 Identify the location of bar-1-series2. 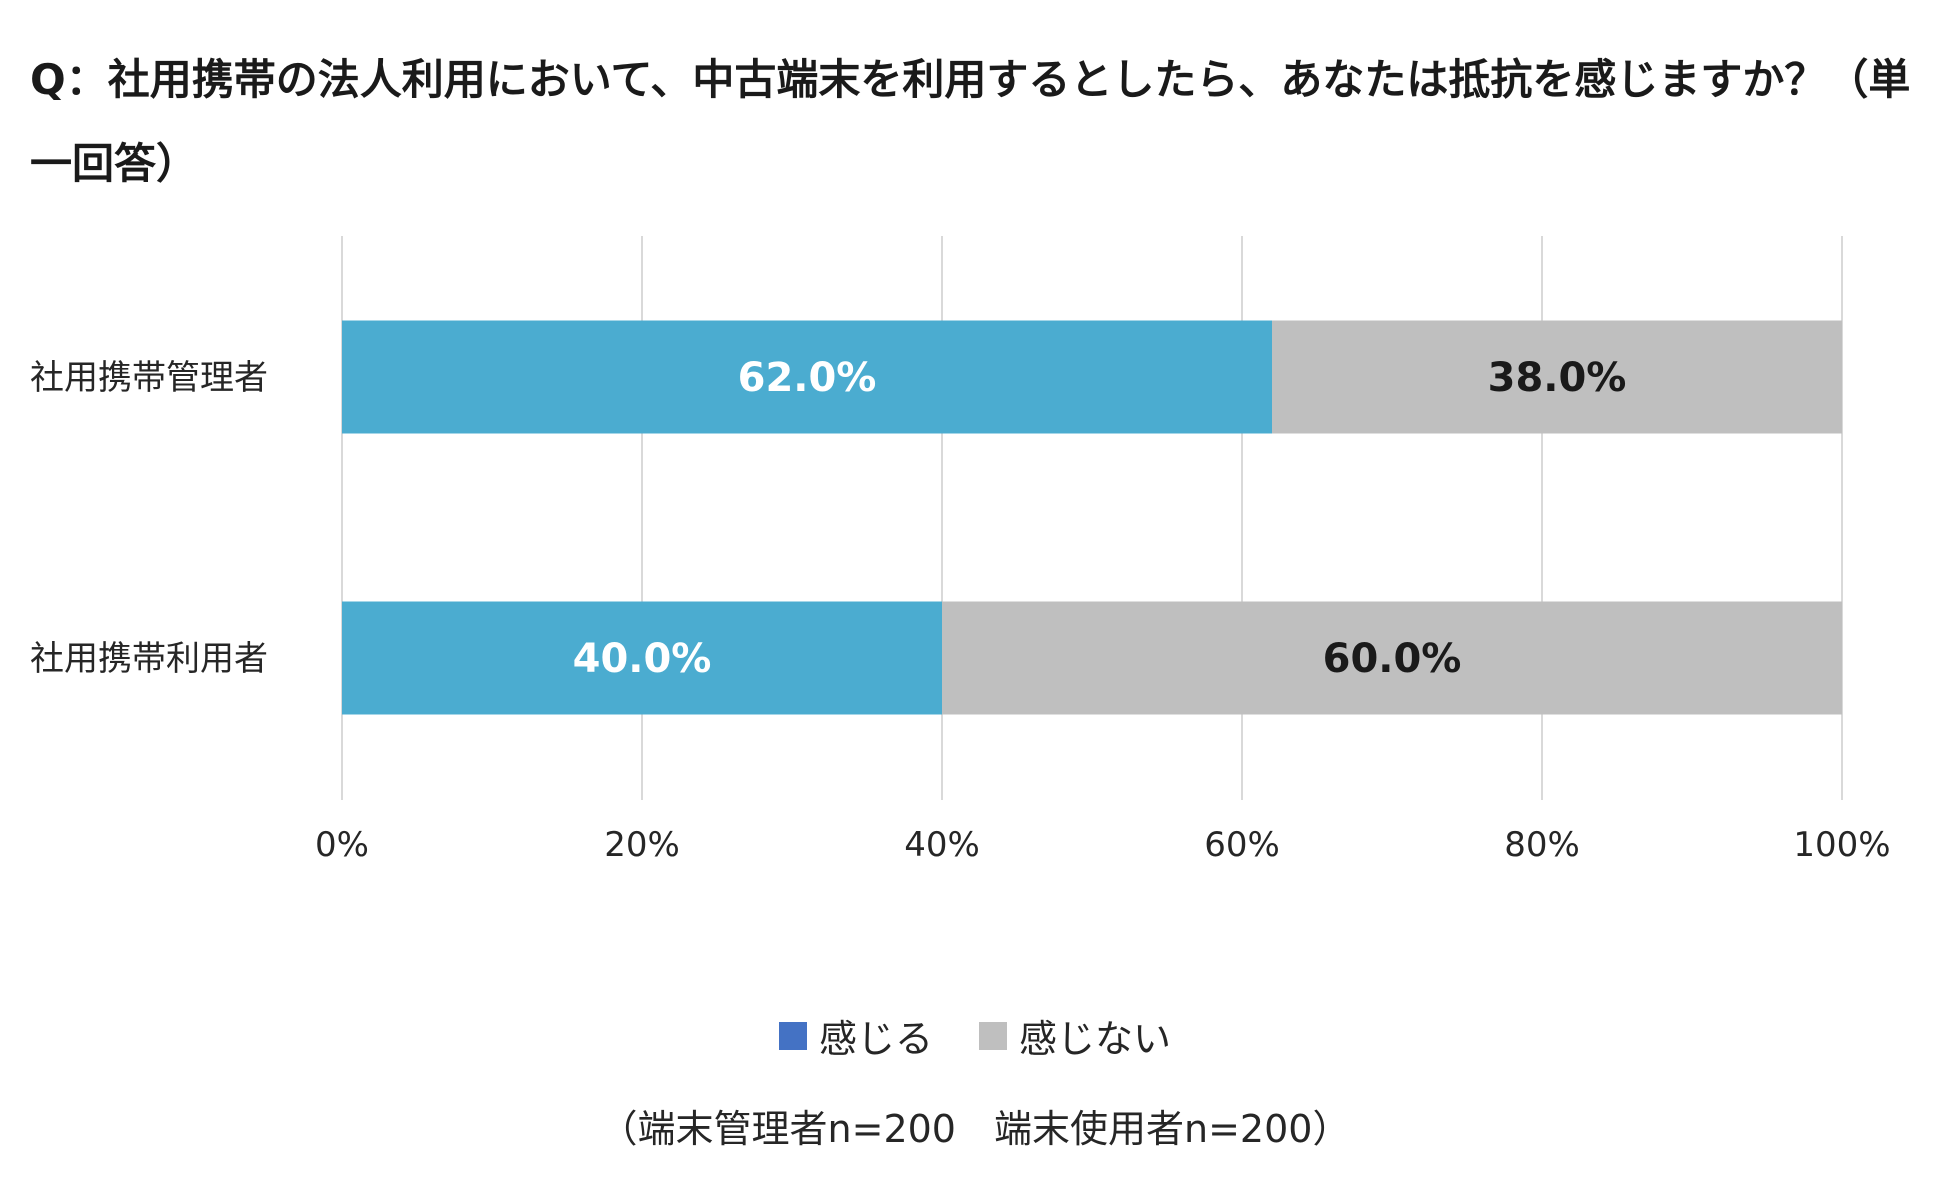
(1557, 377).